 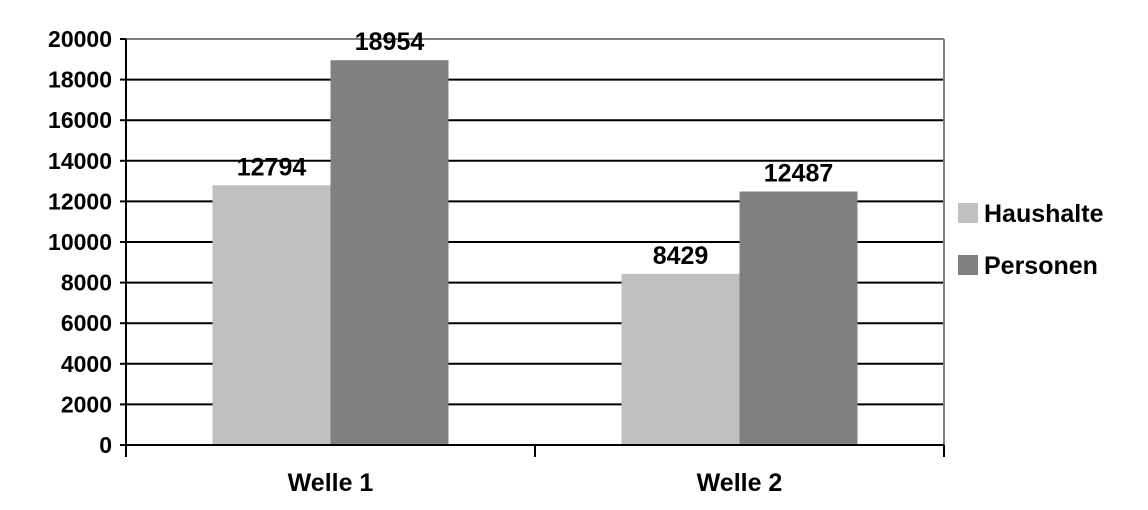 What do you see at coordinates (331, 483) in the screenshot?
I see `x-category-label: Welle 1` at bounding box center [331, 483].